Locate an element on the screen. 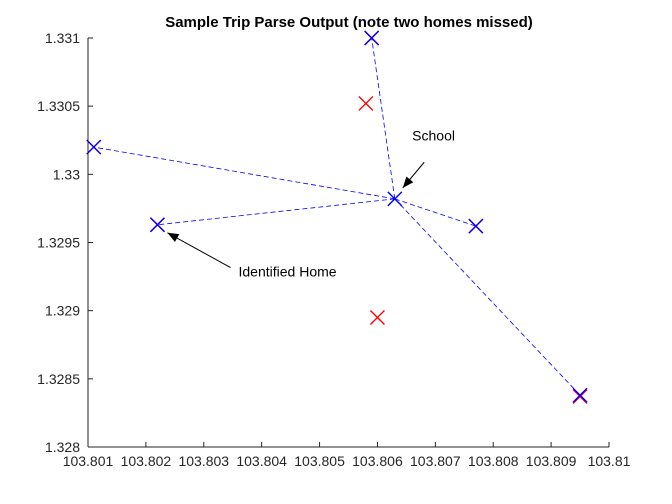 This screenshot has height=504, width=672. y-tick-label: 1.33 is located at coordinates (66, 174).